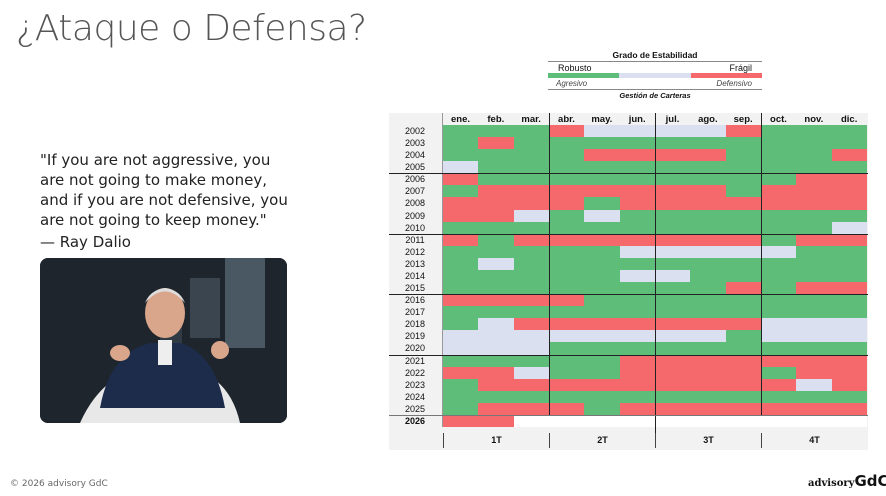 The height and width of the screenshot is (496, 886). I want to click on grid-left-border, so click(442, 270).